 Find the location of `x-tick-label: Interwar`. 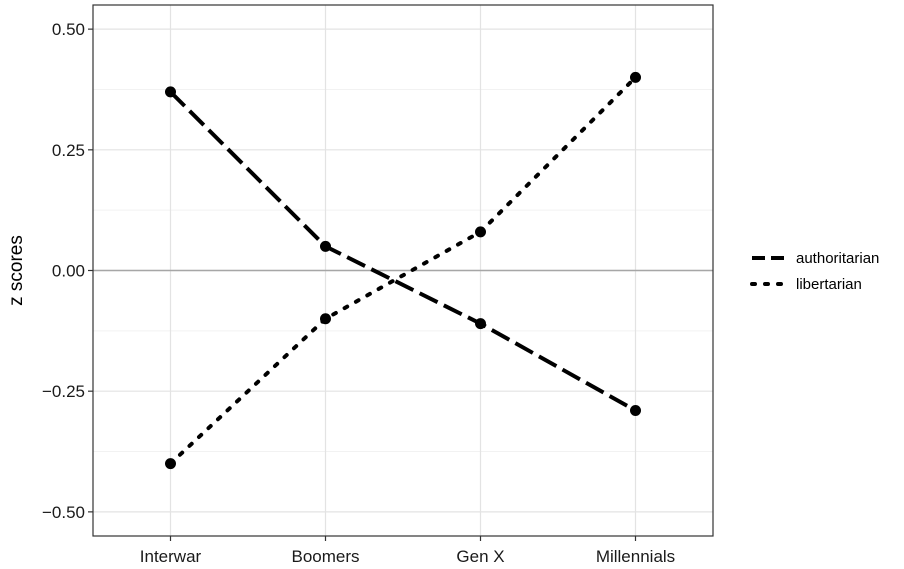

x-tick-label: Interwar is located at coordinates (171, 556).